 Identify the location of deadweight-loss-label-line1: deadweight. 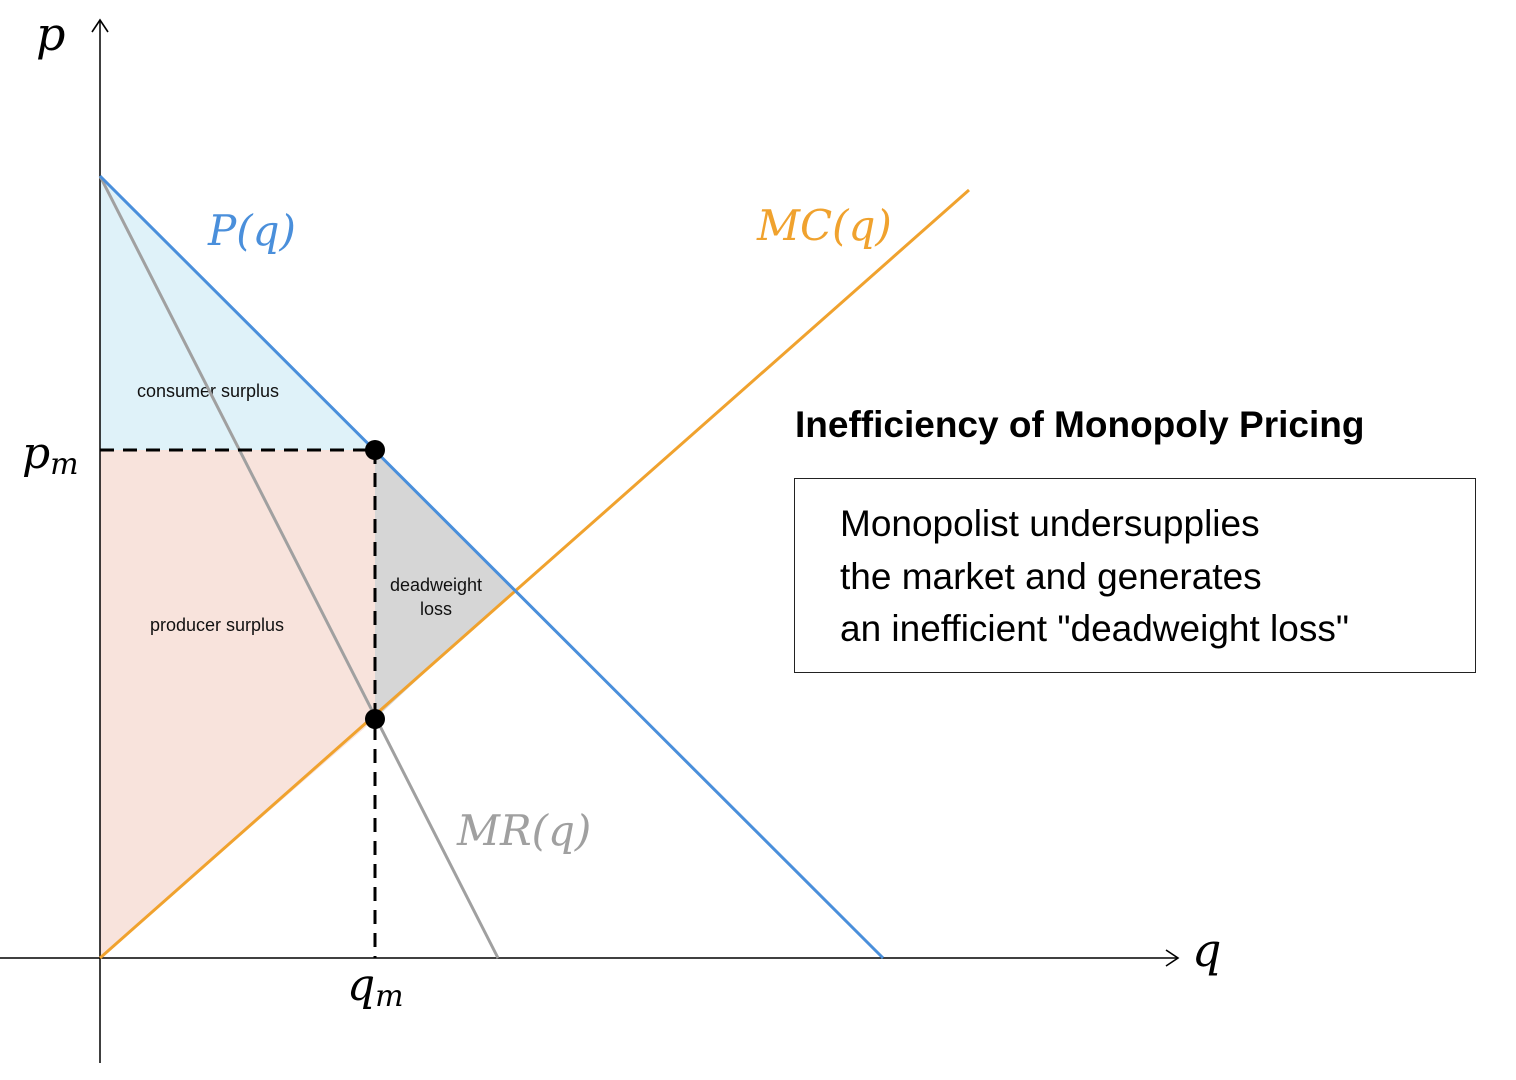
(436, 585).